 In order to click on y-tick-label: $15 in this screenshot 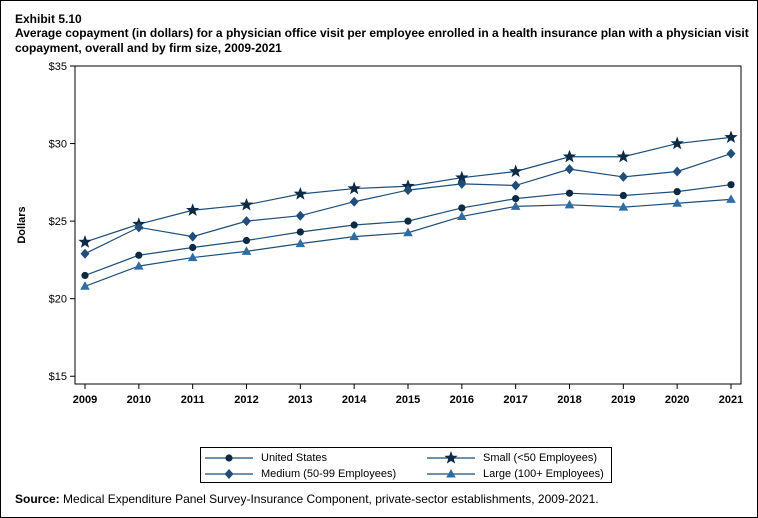, I will do `click(58, 377)`.